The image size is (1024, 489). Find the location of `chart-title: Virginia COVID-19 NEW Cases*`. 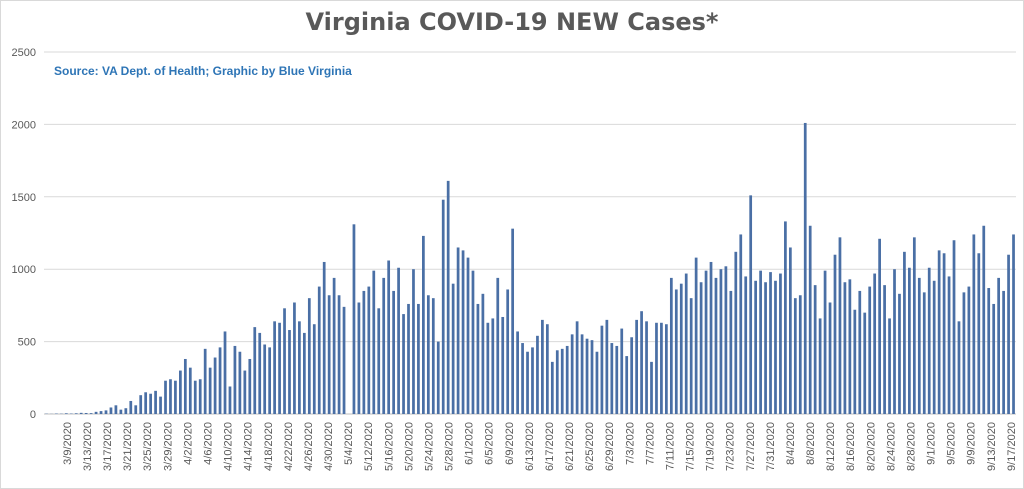

chart-title: Virginia COVID-19 NEW Cases* is located at coordinates (512, 22).